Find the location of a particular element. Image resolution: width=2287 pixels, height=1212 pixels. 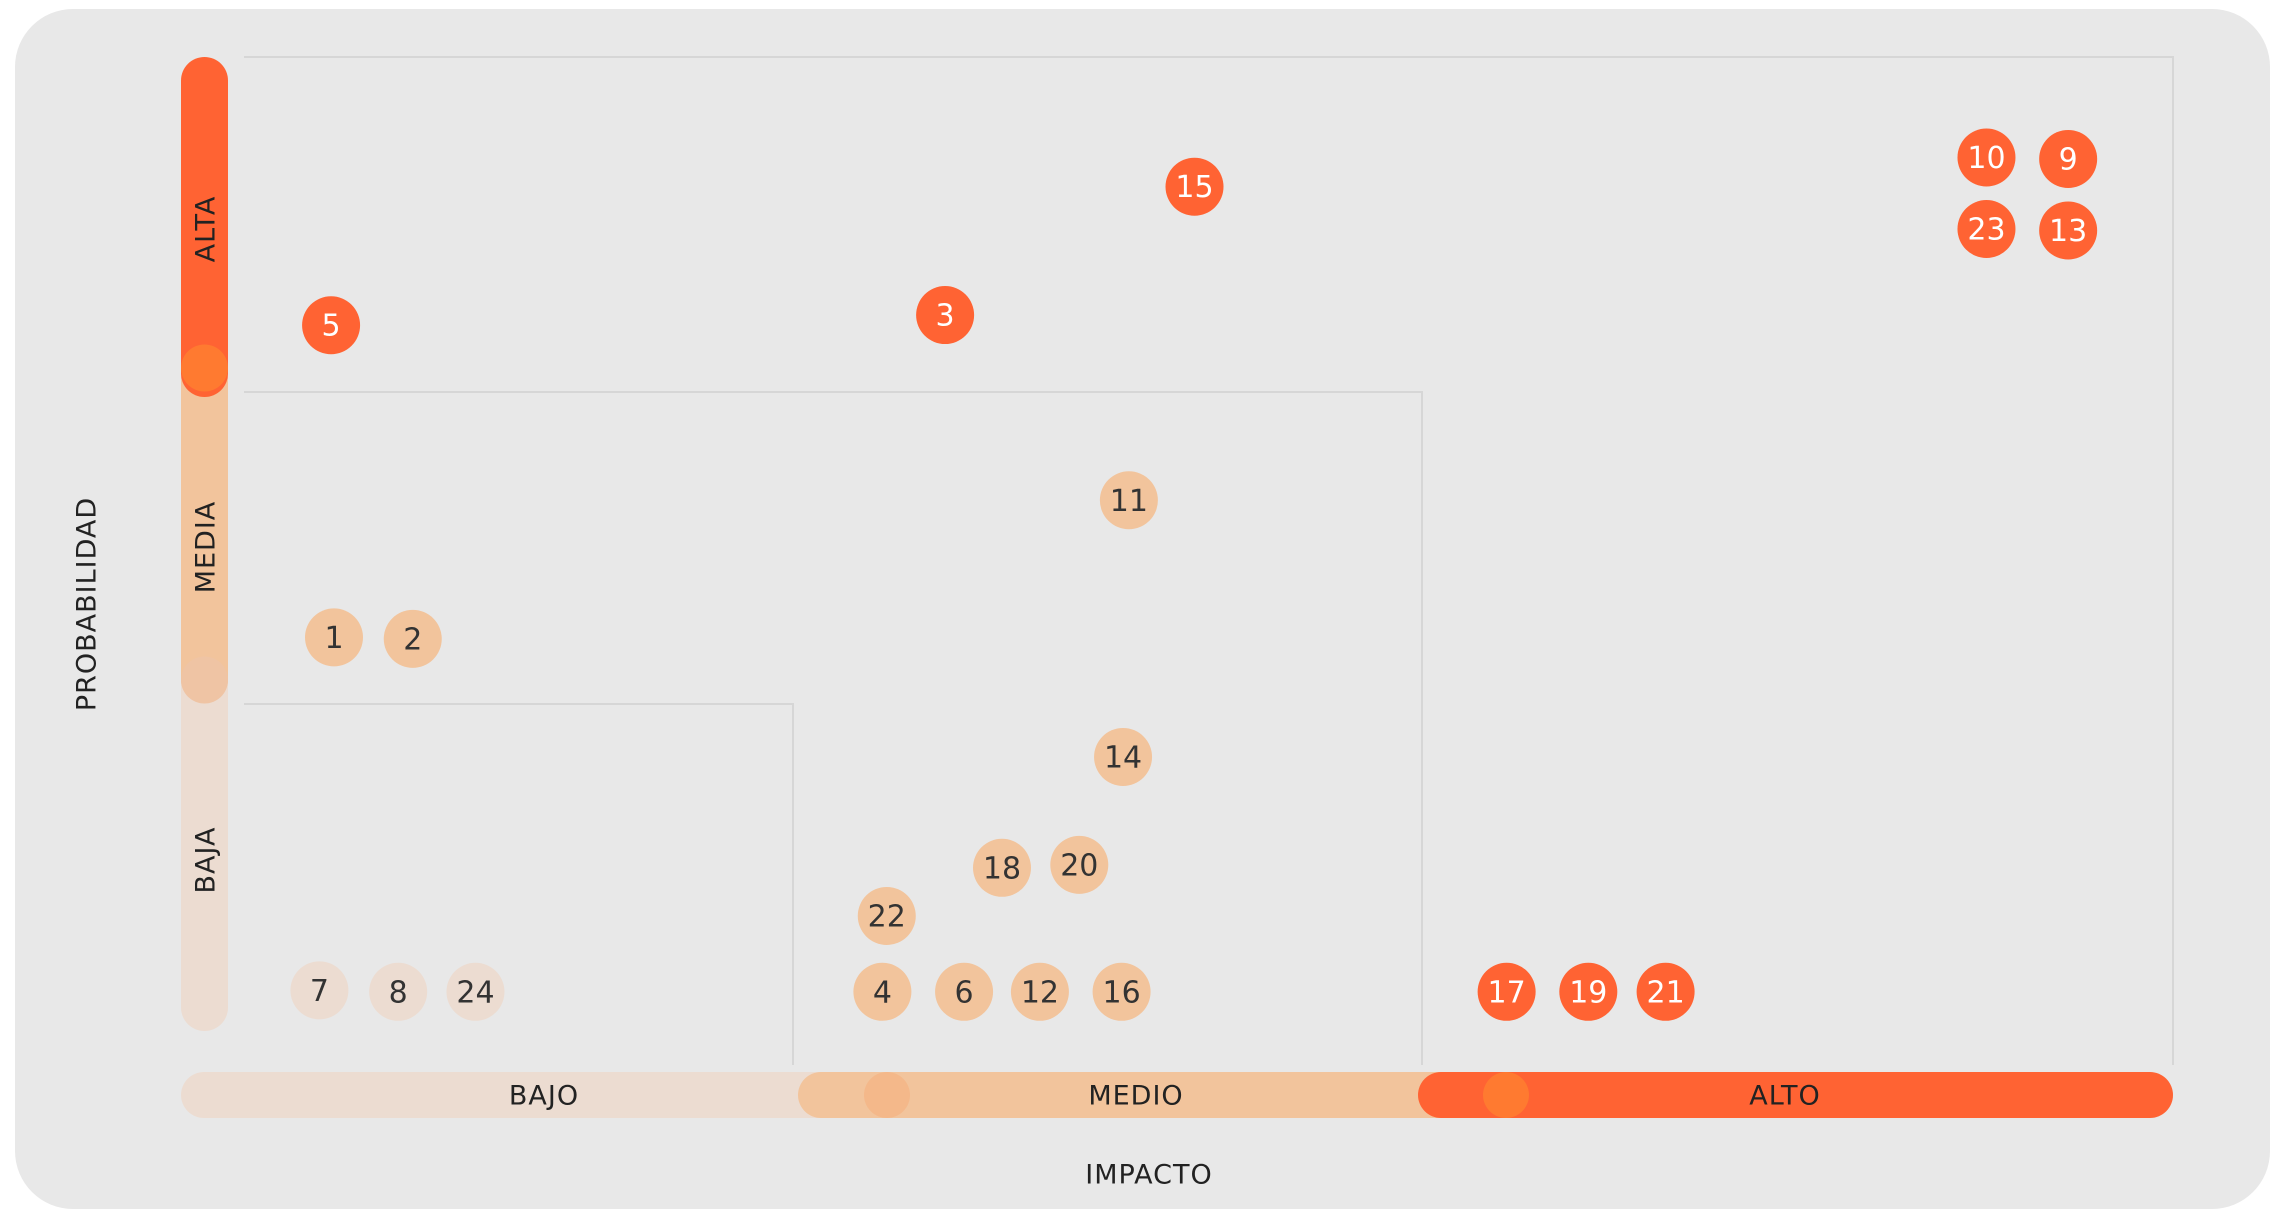

risk-bubble: 12 is located at coordinates (1039, 991).